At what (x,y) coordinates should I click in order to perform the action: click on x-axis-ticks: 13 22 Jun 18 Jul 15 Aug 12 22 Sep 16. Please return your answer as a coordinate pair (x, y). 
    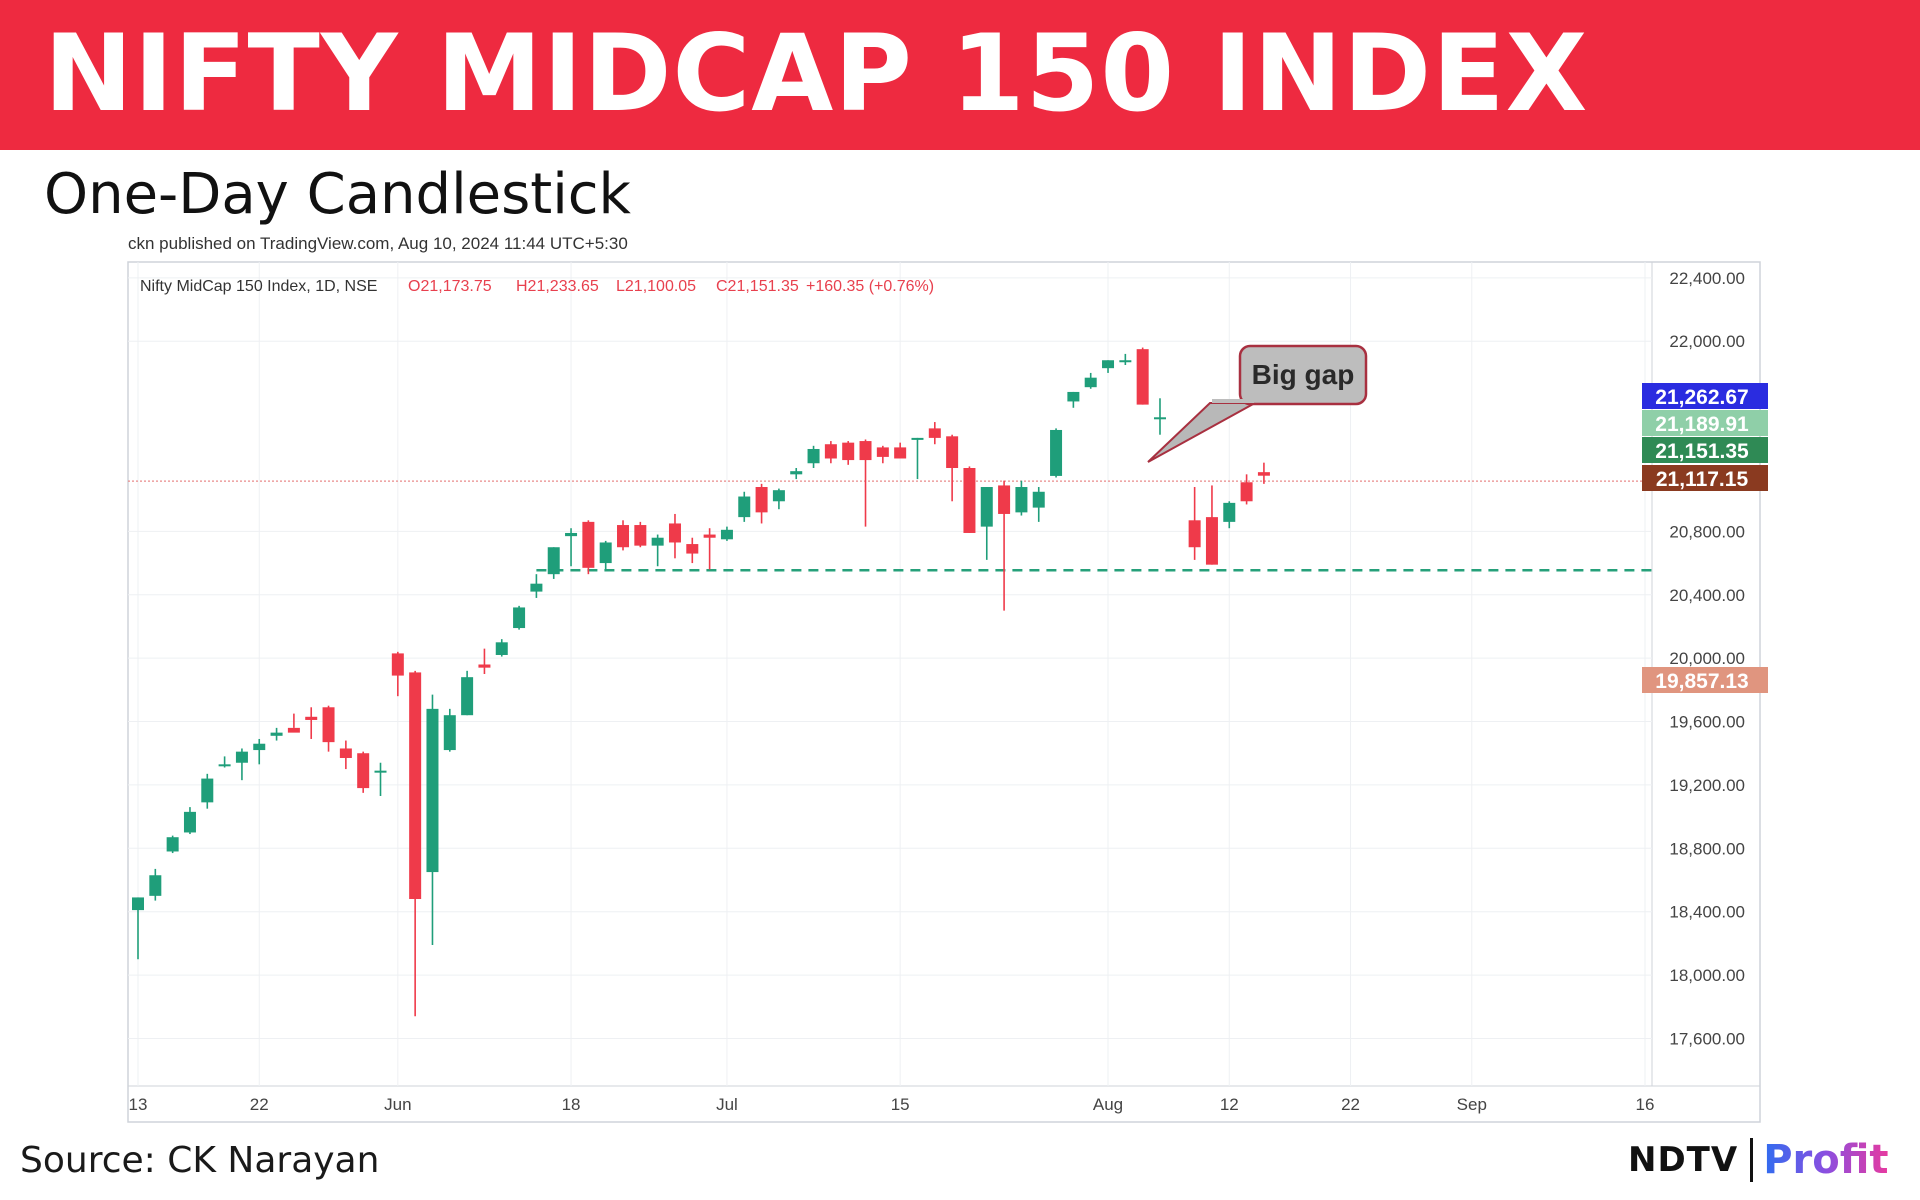
    Looking at the image, I should click on (892, 1104).